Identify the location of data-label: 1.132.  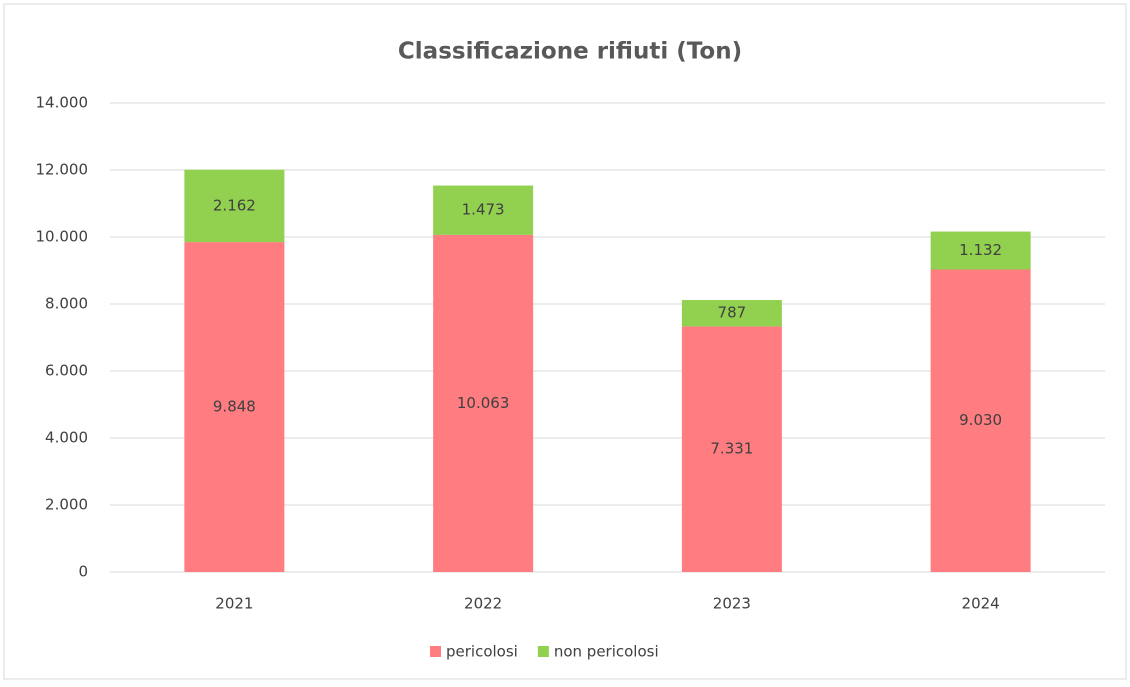
(980, 250).